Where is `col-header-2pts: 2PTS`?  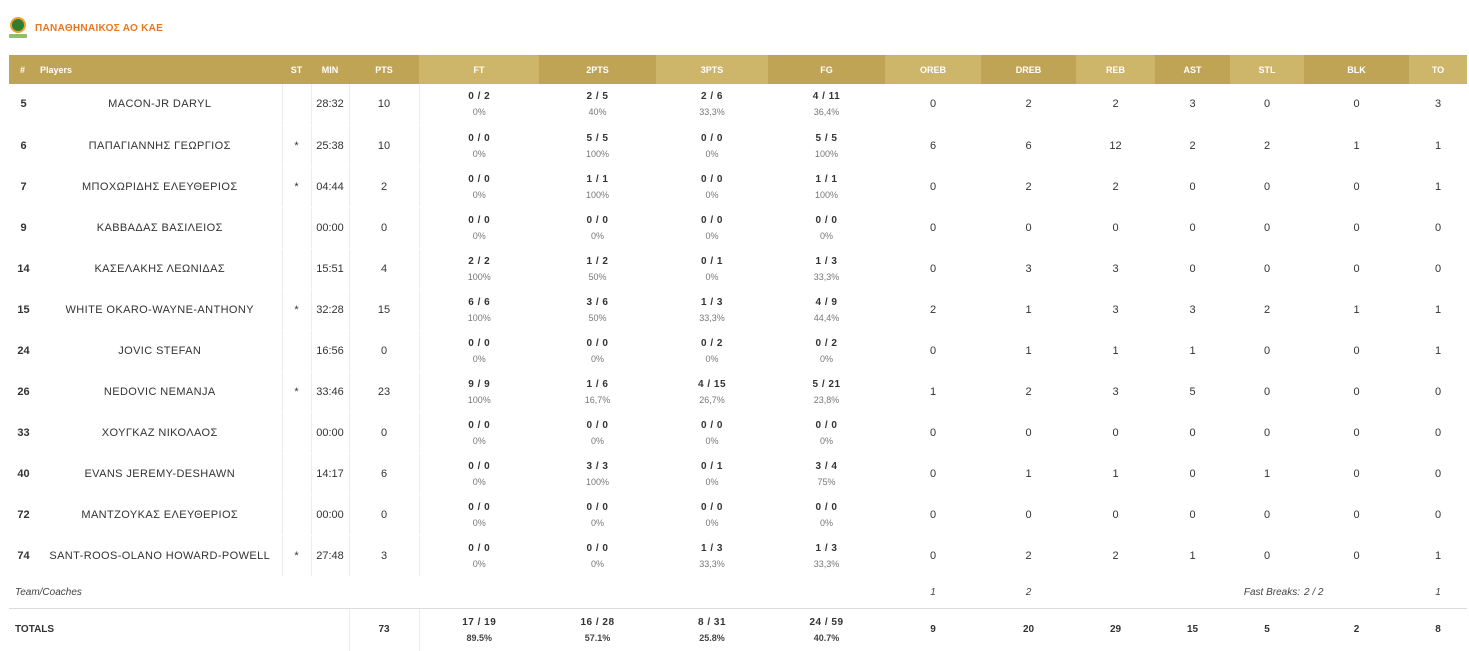 col-header-2pts: 2PTS is located at coordinates (597, 69).